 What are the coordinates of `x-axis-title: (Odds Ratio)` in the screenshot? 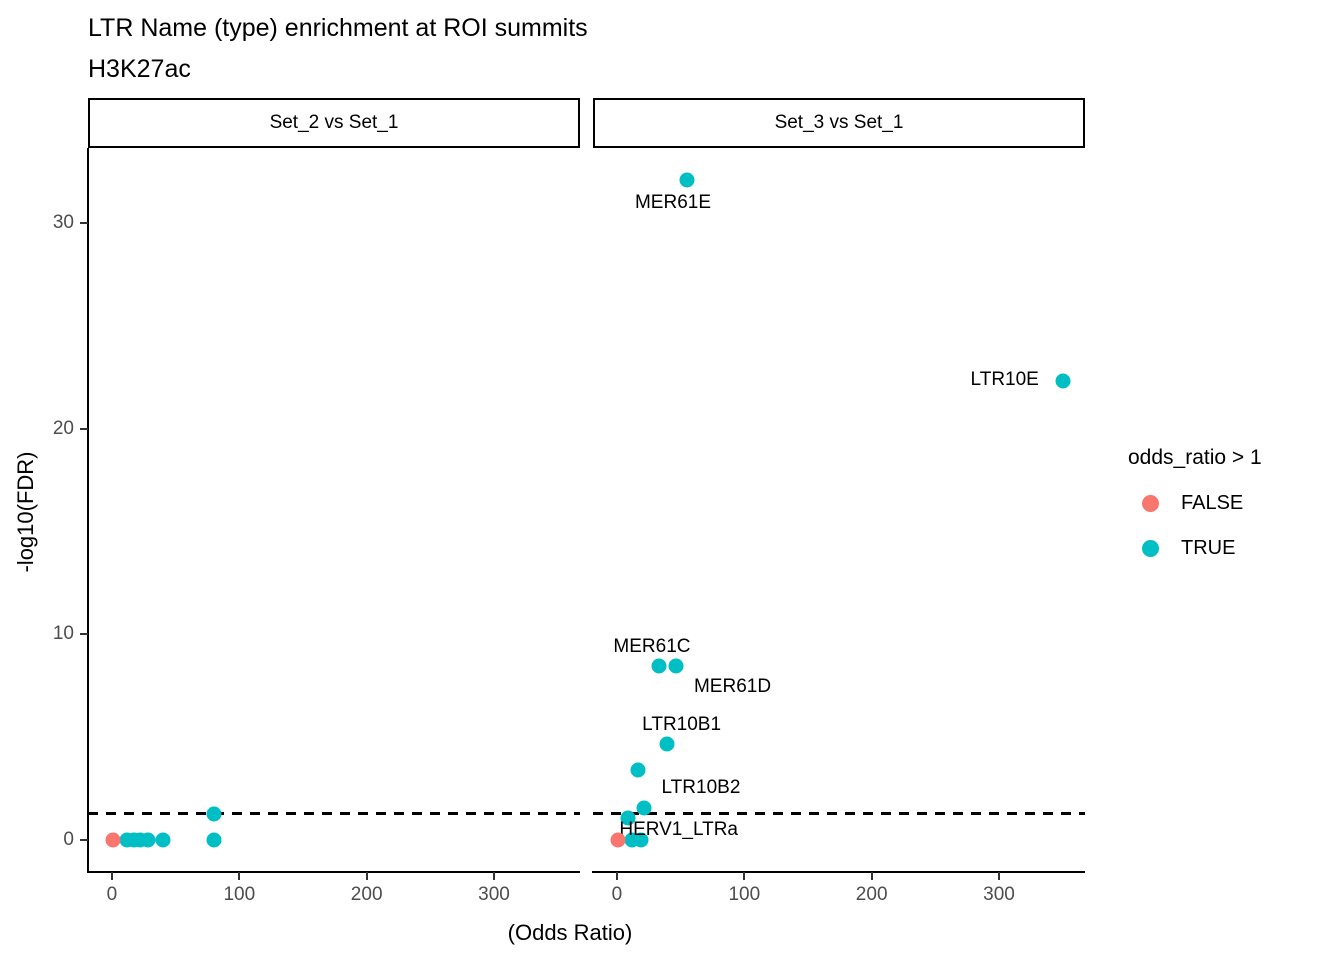 It's located at (570, 932).